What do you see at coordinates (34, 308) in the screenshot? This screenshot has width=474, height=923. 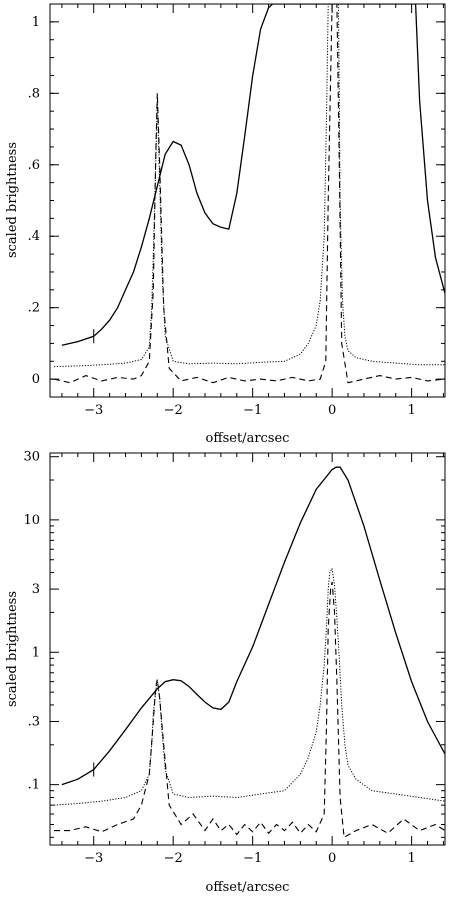 I see `y-tick-label: .2` at bounding box center [34, 308].